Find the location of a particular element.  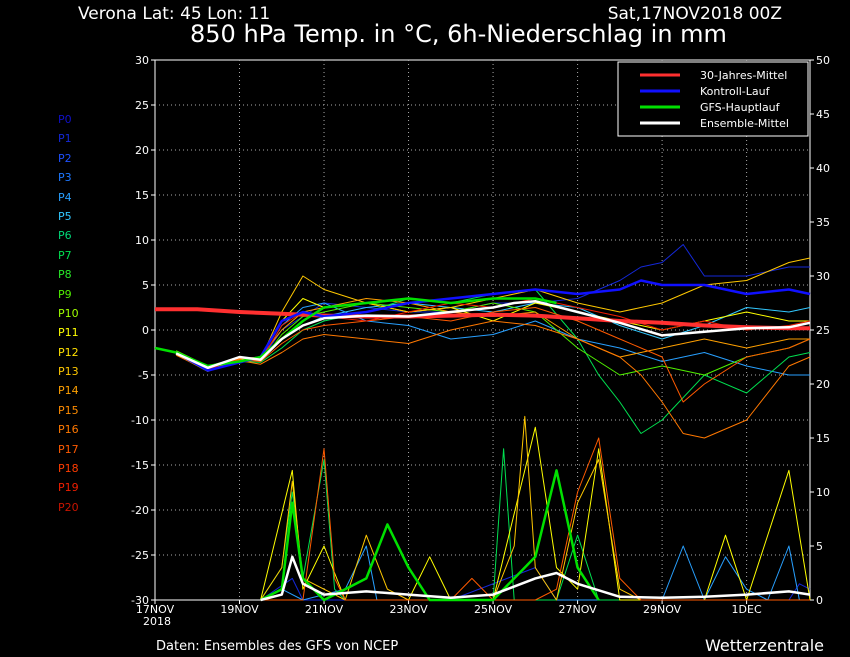

x-tick-label: 19NOV is located at coordinates (239, 609).